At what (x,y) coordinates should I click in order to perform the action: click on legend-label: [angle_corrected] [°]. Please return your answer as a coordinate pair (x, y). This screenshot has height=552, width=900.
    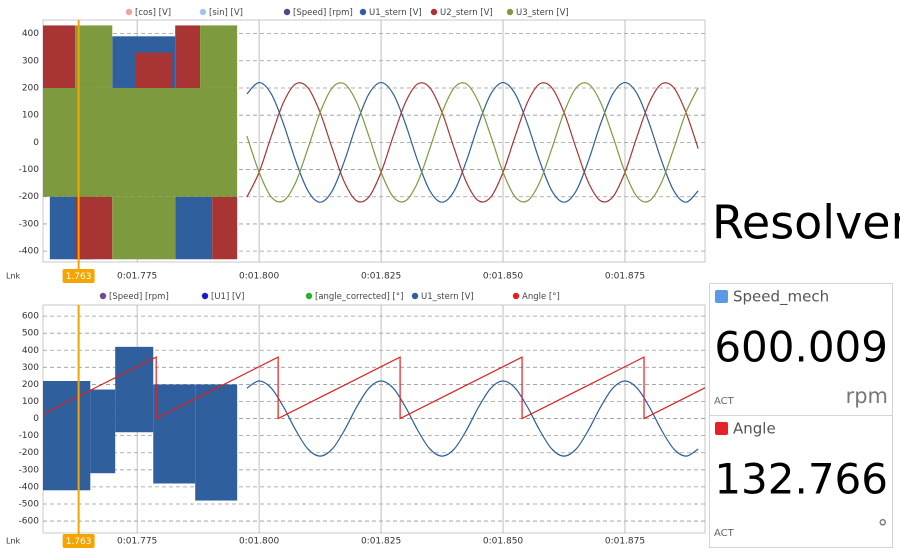
    Looking at the image, I should click on (359, 297).